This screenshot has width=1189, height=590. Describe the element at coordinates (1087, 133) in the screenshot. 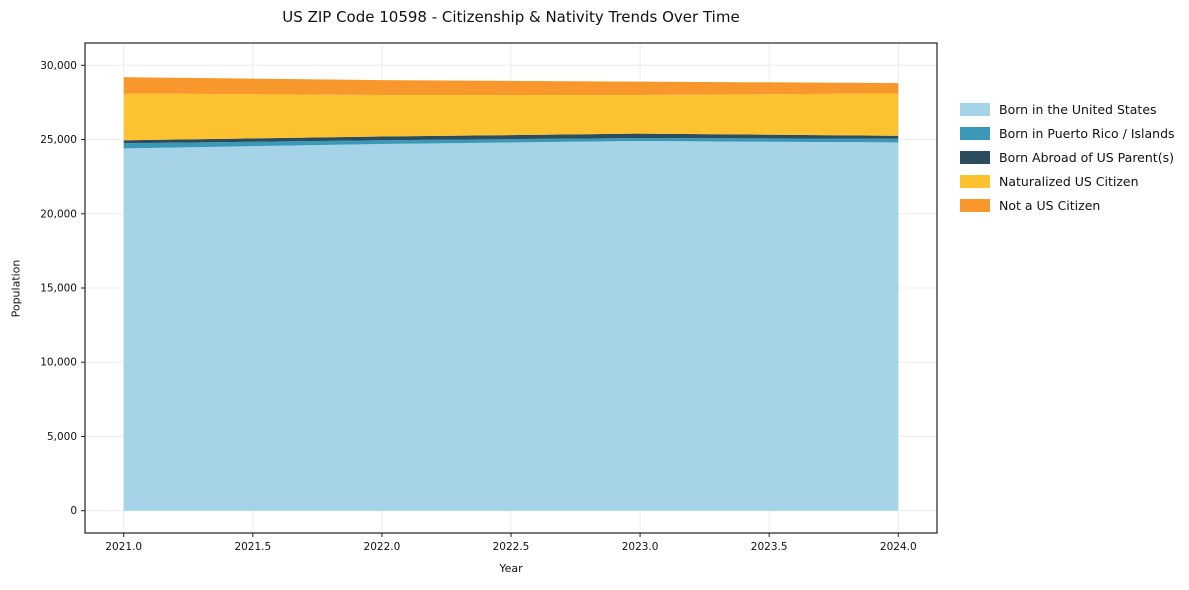

I see `legend-label: Born in Puerto Rico / Islands` at that location.